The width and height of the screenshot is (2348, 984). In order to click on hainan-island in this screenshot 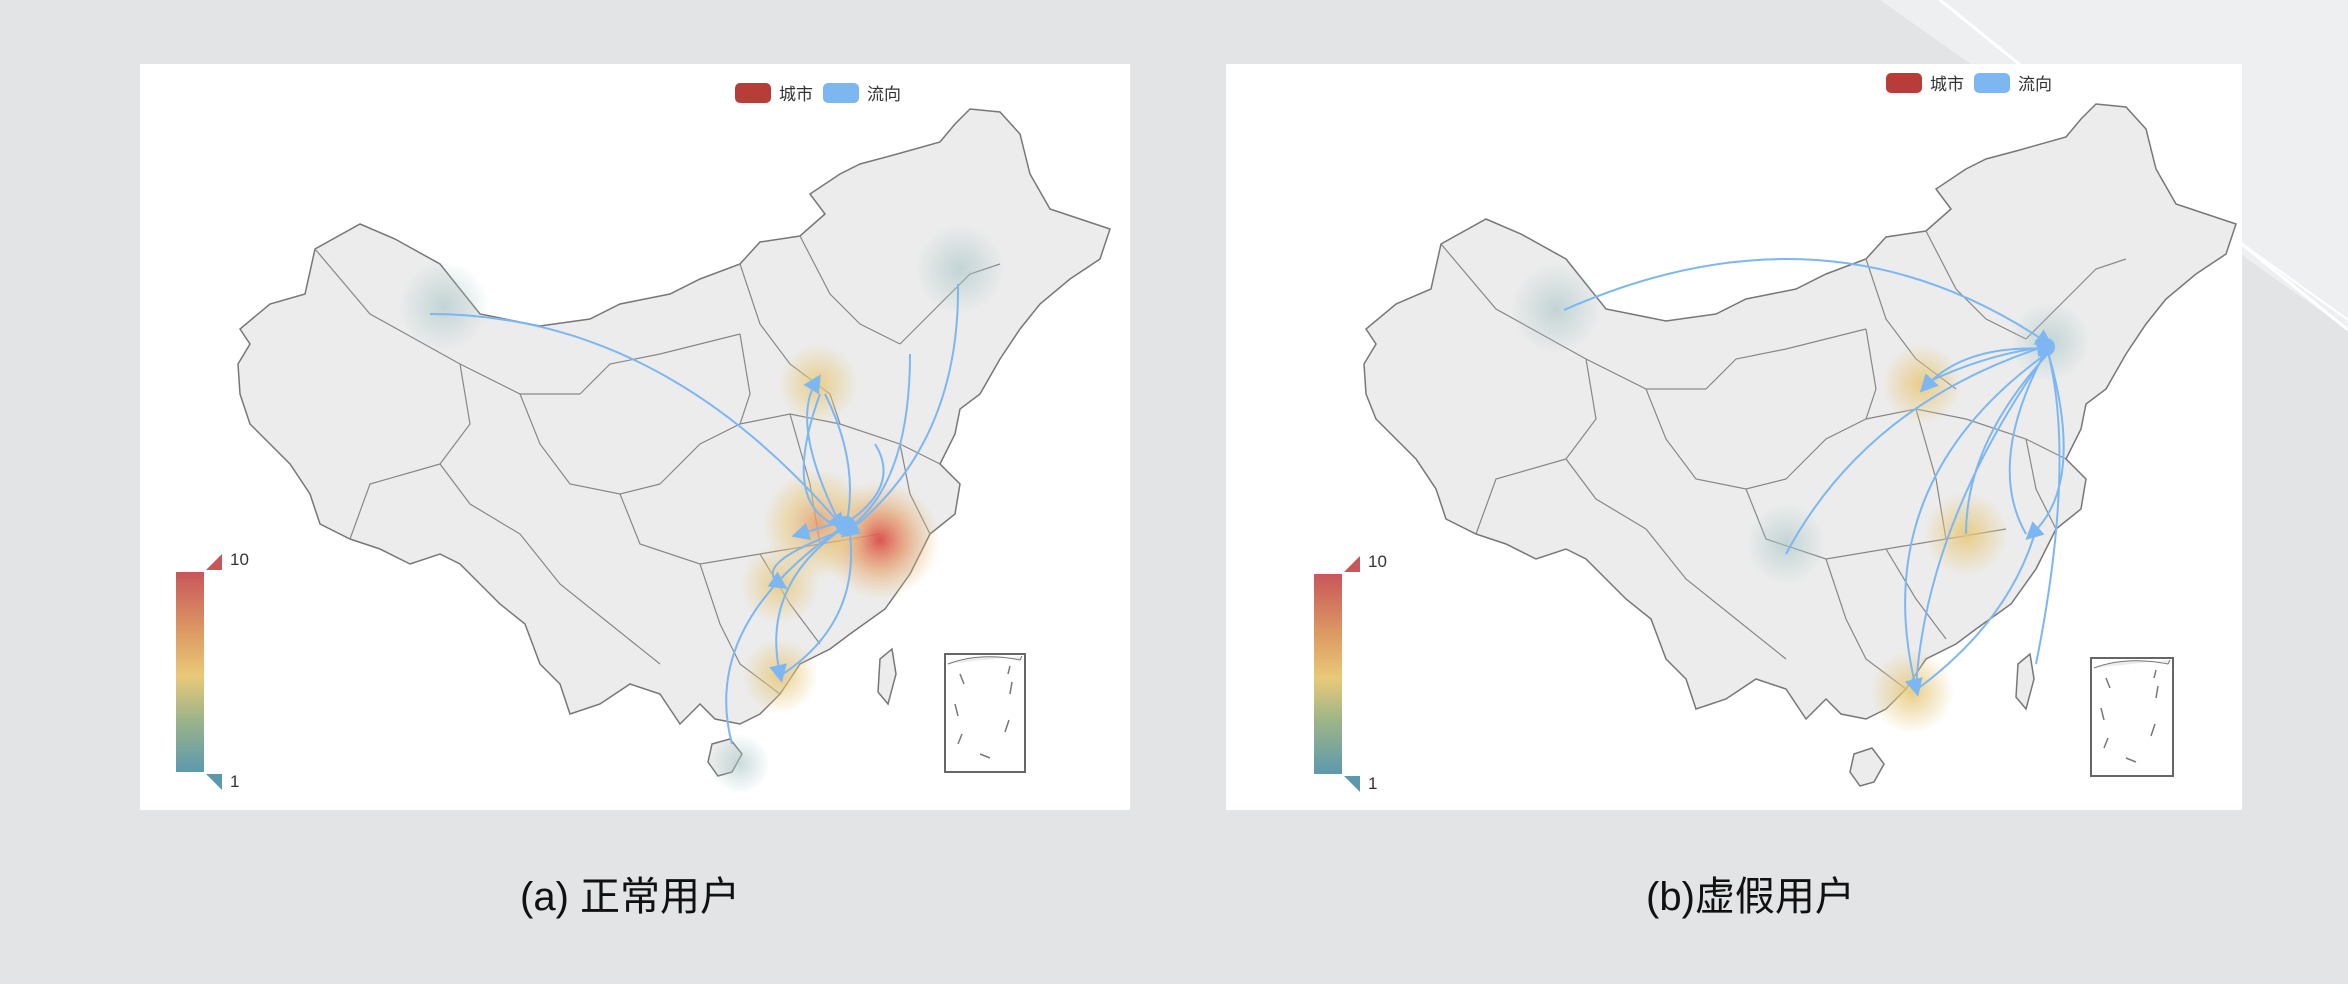, I will do `click(1867, 767)`.